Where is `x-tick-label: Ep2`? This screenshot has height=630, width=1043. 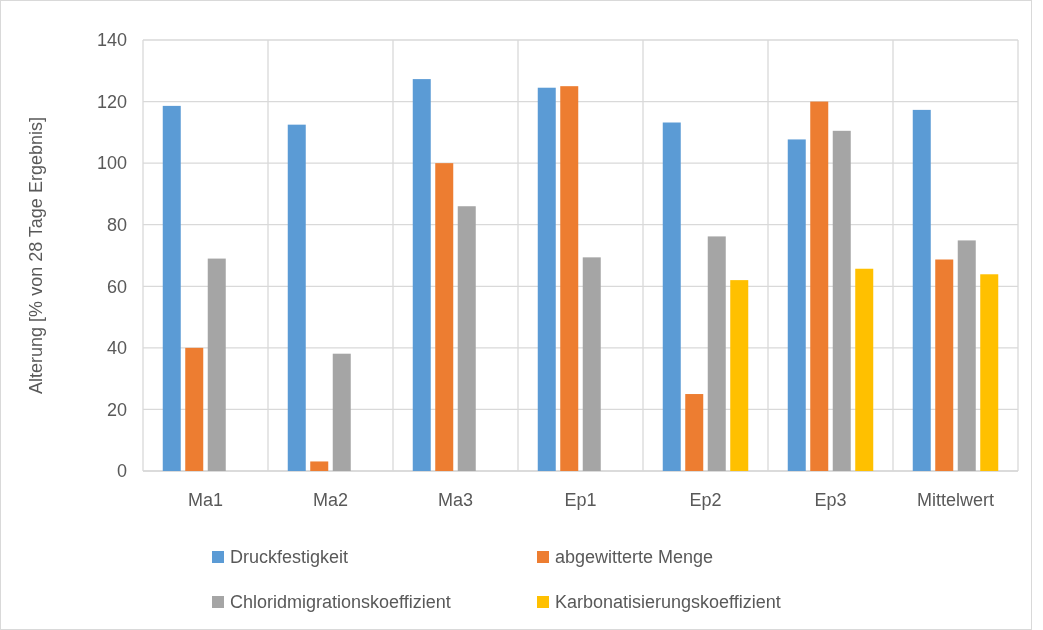 x-tick-label: Ep2 is located at coordinates (705, 500).